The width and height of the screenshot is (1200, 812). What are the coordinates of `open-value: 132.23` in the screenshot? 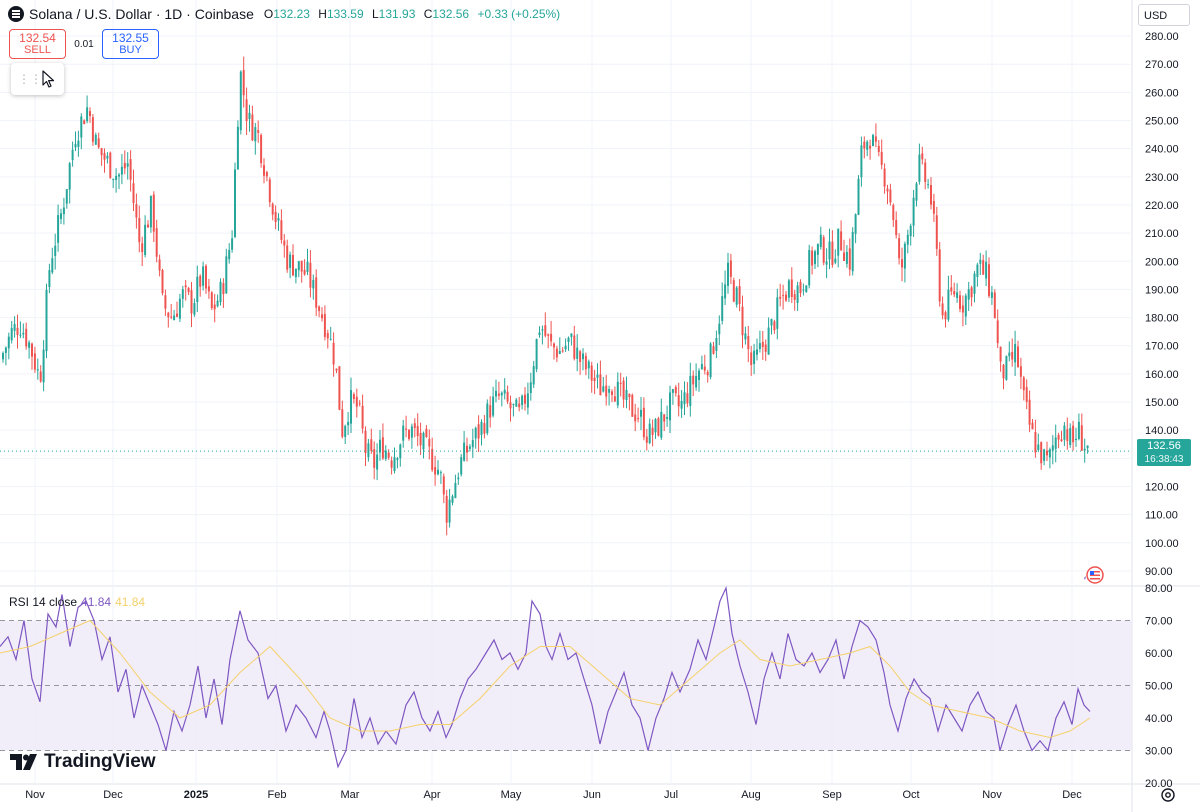 It's located at (291, 14).